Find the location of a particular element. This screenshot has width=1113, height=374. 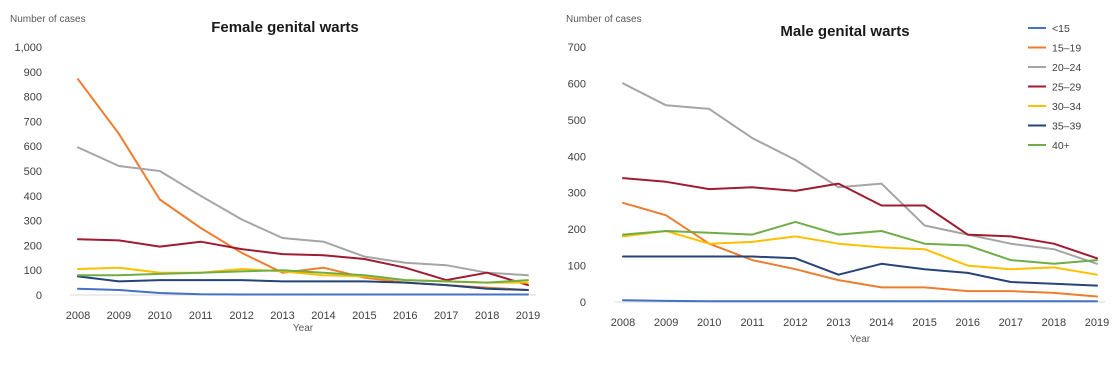

chart-title: Female genital warts is located at coordinates (285, 27).